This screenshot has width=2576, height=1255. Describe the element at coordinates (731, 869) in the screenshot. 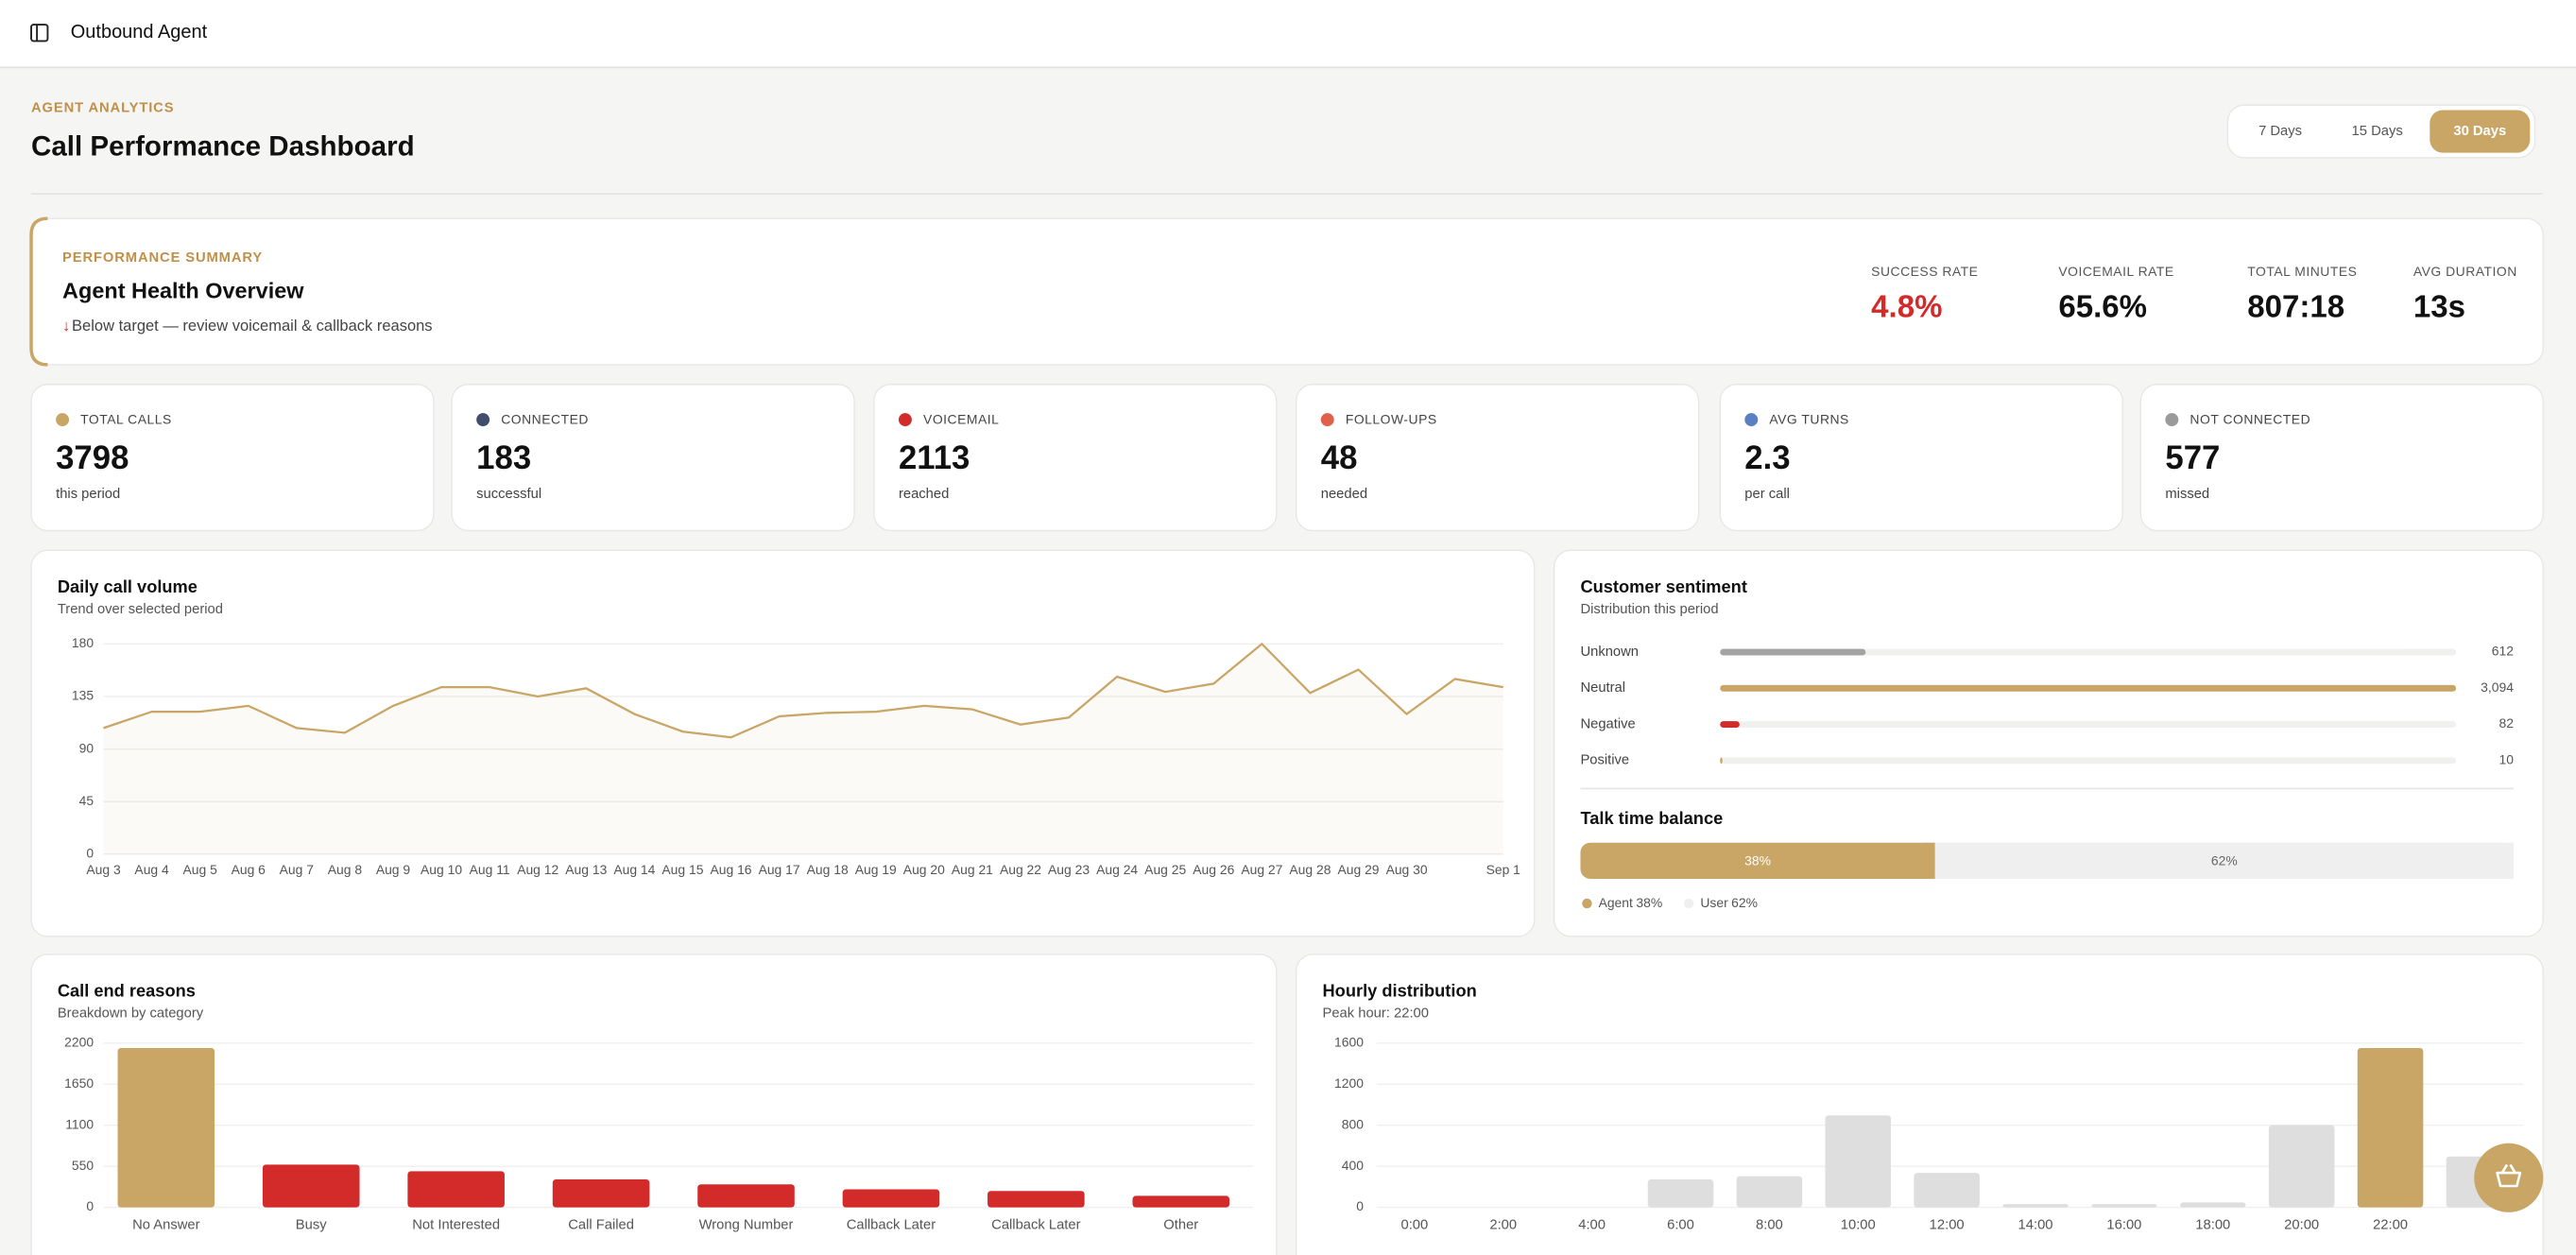

I see `x-tick-label: Aug 16` at that location.